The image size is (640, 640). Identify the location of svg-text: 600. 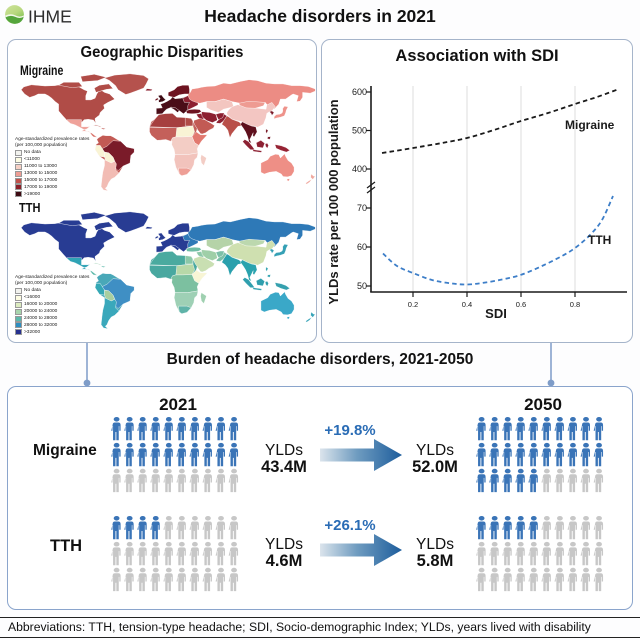
(359, 92).